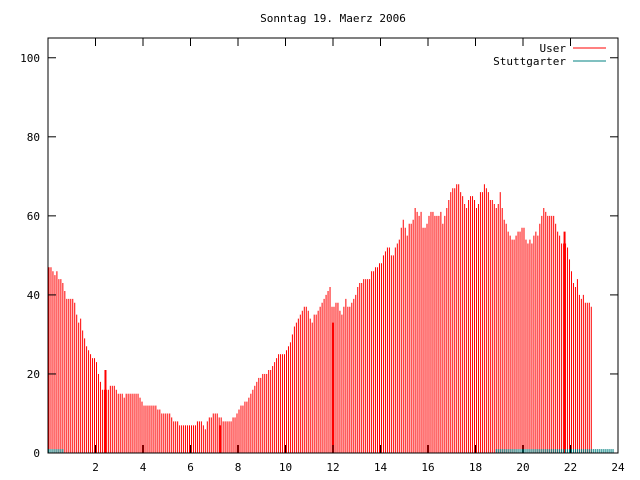  I want to click on x-tick-label: 20, so click(522, 467).